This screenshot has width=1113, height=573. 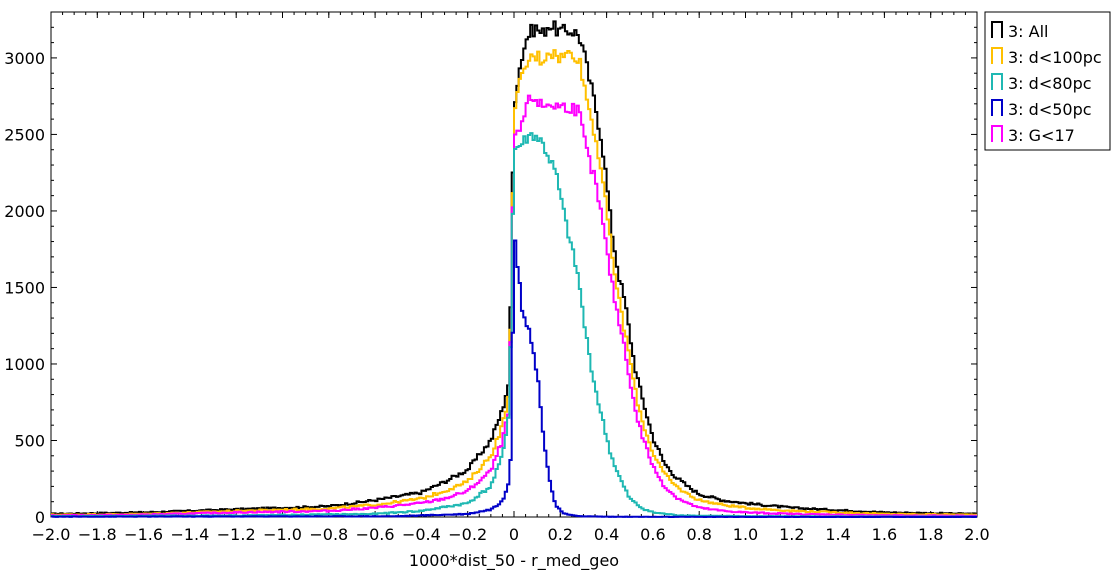 I want to click on legend-label: 3: d<100pc, so click(x=1055, y=57).